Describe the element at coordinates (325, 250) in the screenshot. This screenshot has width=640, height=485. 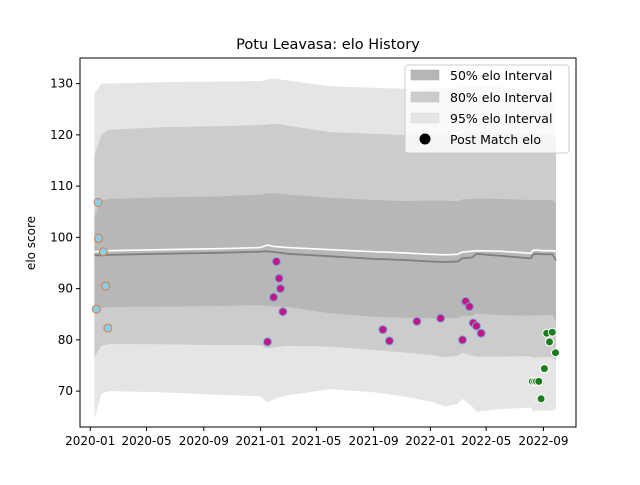
I see `mean-elo-line` at that location.